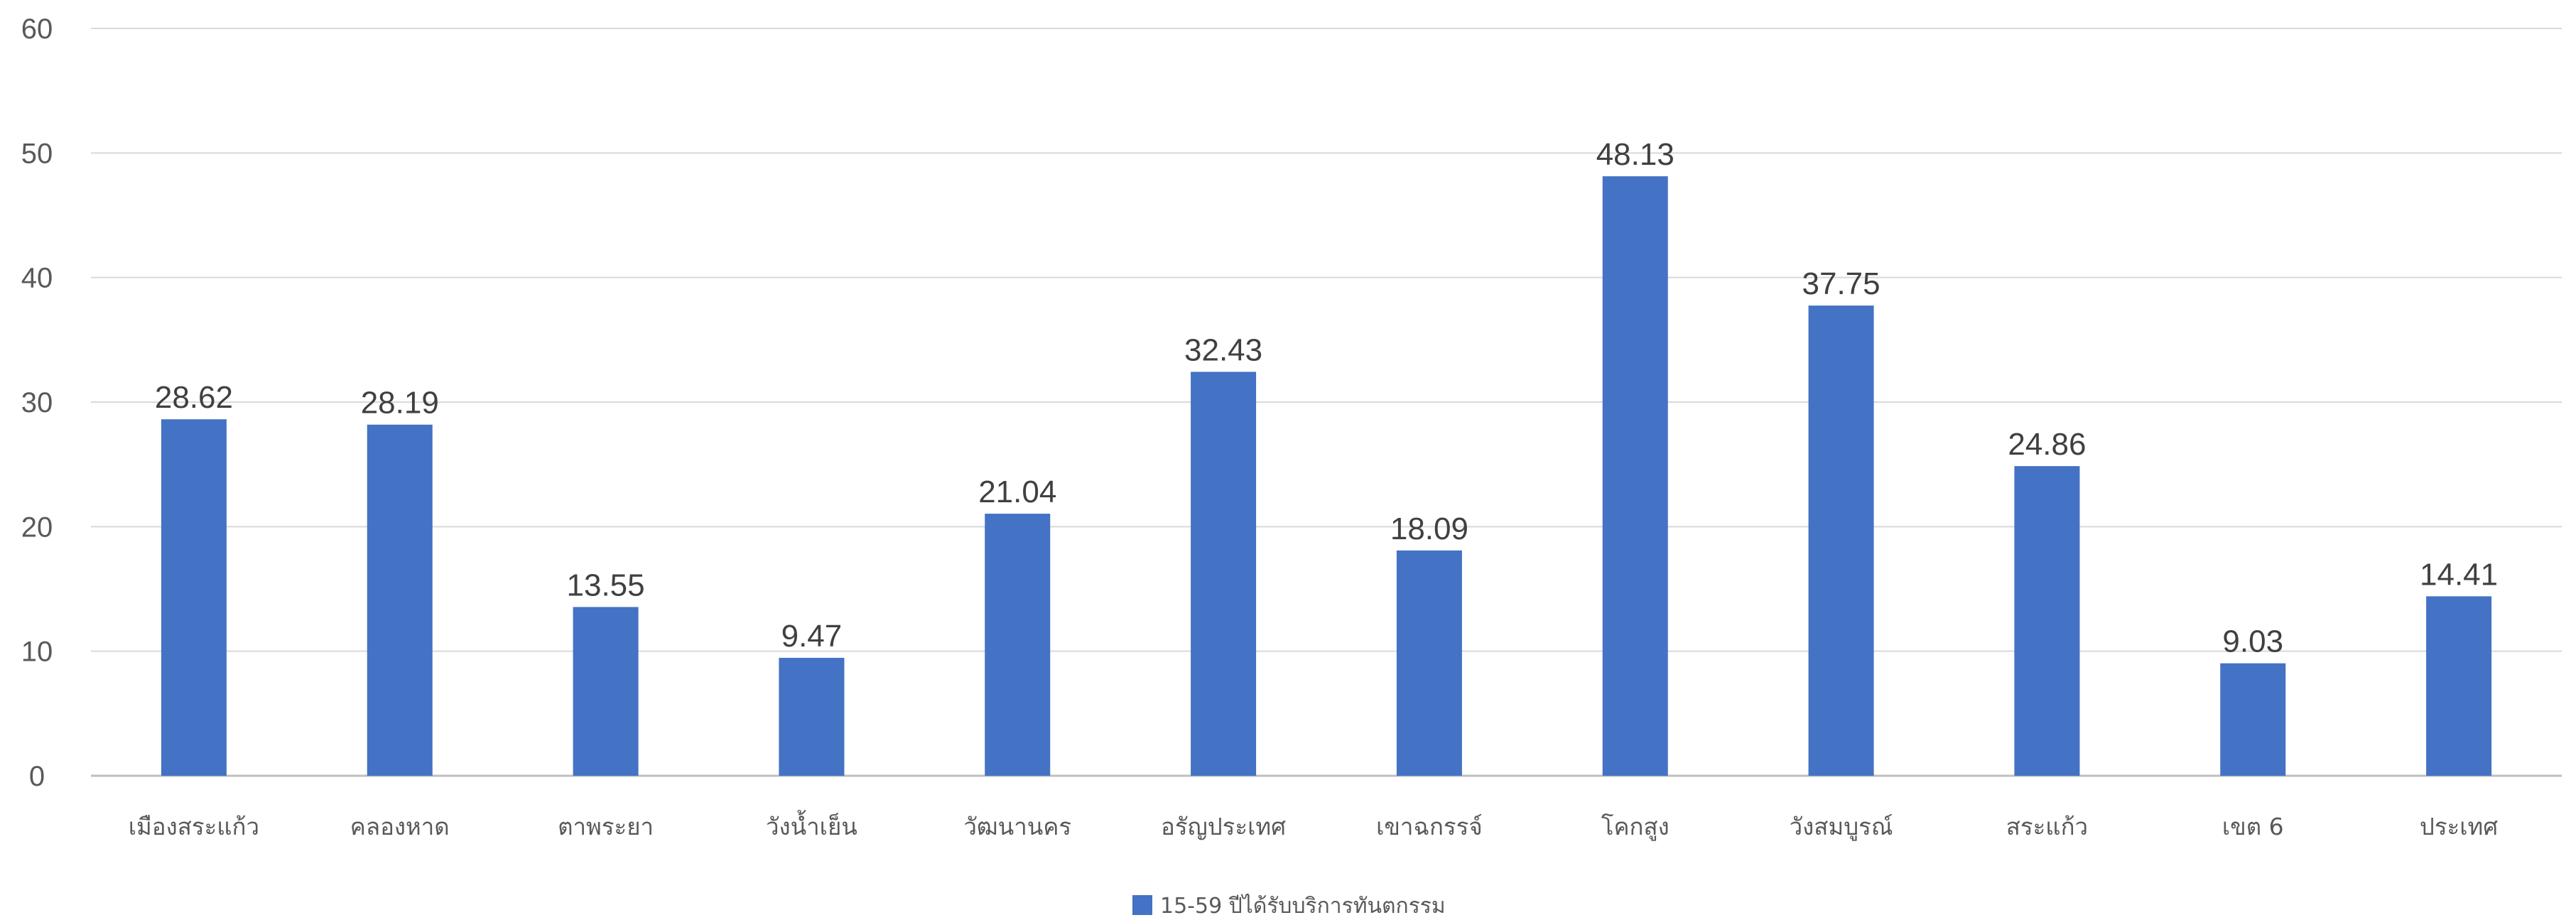 This screenshot has height=920, width=2576. I want to click on x-tick-label: ตาพระยา, so click(606, 826).